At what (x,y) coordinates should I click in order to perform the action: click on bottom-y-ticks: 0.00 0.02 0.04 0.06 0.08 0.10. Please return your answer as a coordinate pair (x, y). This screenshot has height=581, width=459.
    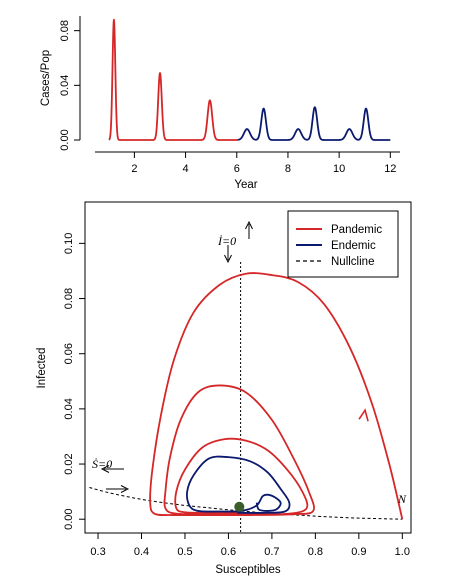
    Looking at the image, I should click on (74, 381).